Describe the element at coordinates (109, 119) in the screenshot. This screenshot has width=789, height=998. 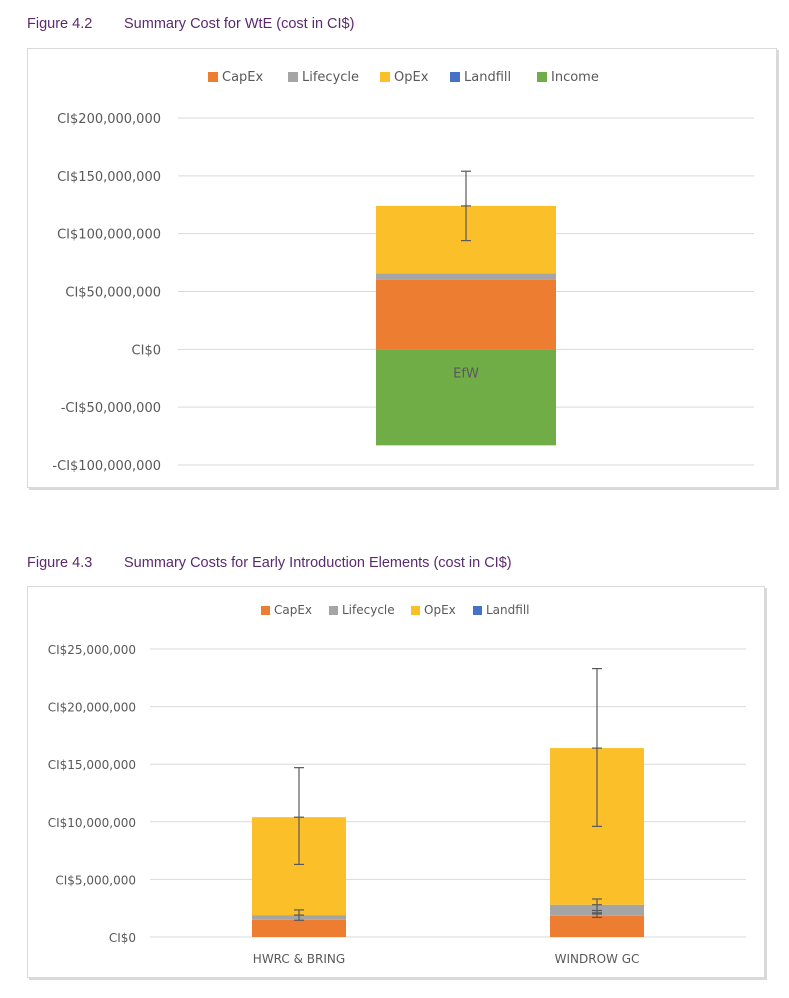
I see `y-tick-label: CI$200,000,000` at that location.